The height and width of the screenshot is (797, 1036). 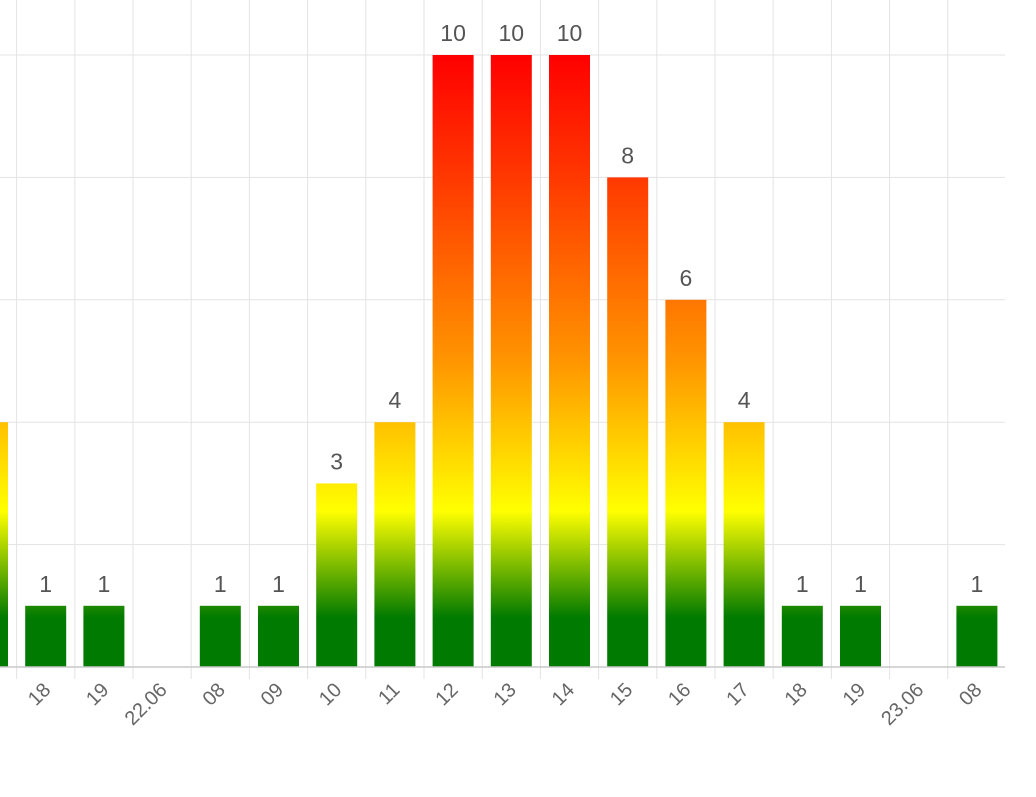 I want to click on x-tick-label: 16, so click(x=679, y=694).